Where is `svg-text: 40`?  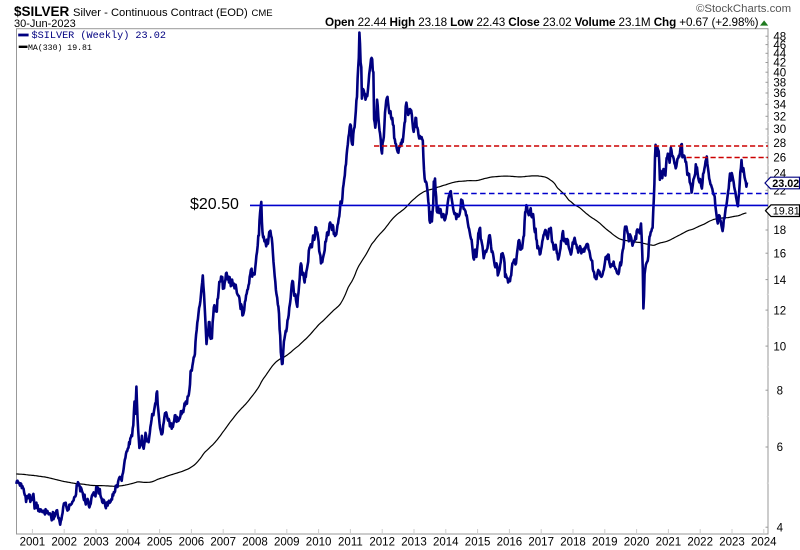
svg-text: 40 is located at coordinates (779, 73).